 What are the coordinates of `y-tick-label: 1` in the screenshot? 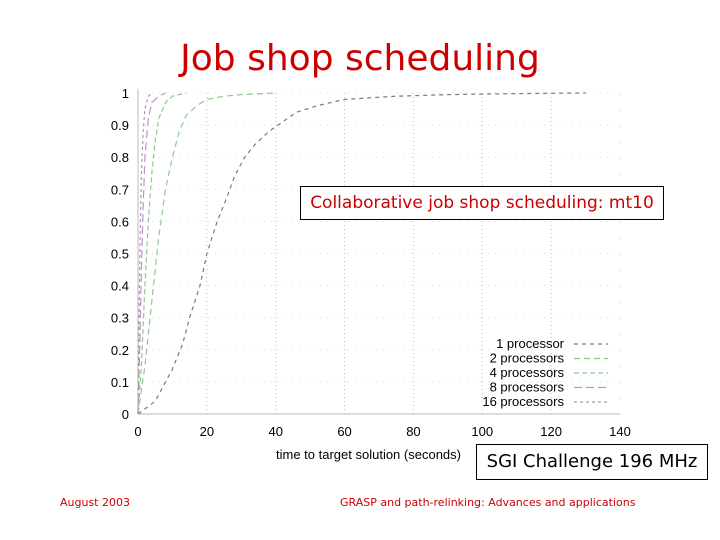 It's located at (125, 93).